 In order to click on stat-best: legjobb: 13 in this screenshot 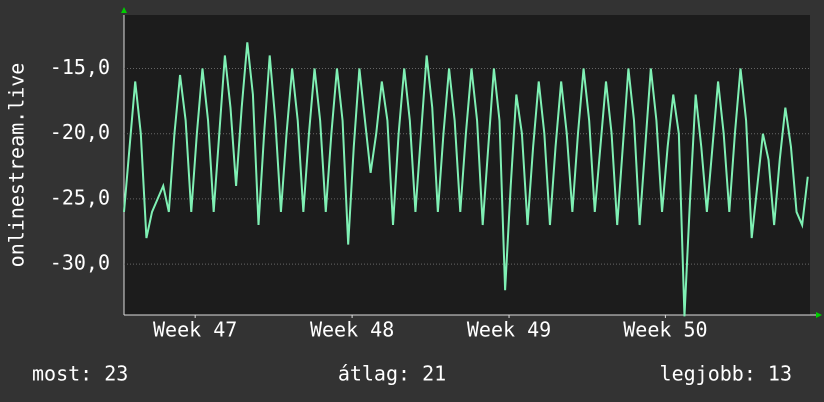, I will do `click(726, 374)`.